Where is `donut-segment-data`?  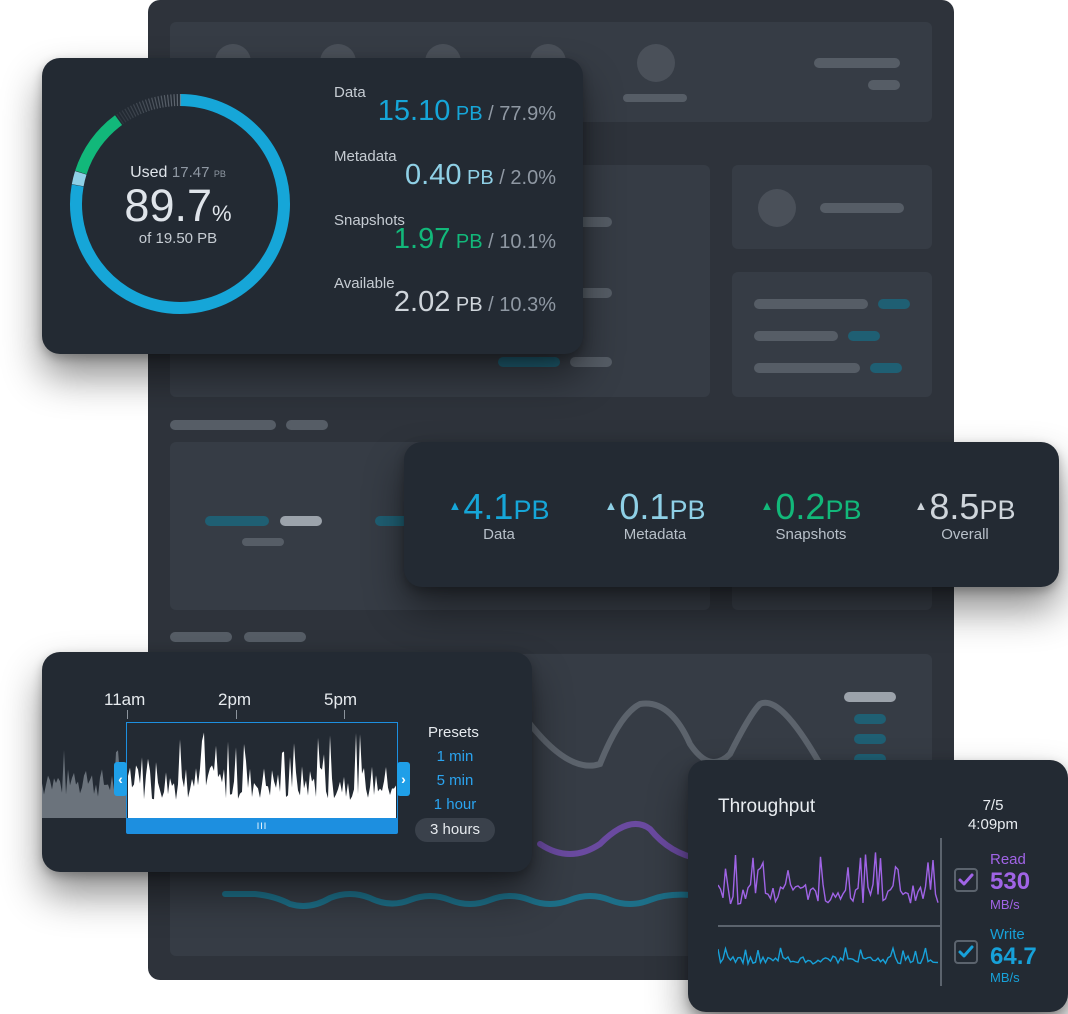 donut-segment-data is located at coordinates (180, 204).